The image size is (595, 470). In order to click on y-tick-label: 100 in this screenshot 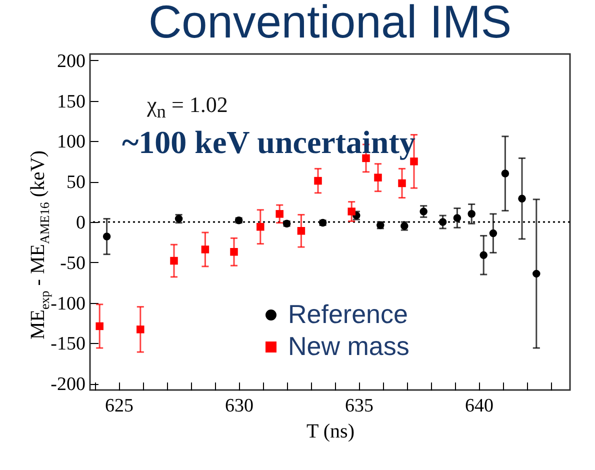, I will do `click(71, 142)`.